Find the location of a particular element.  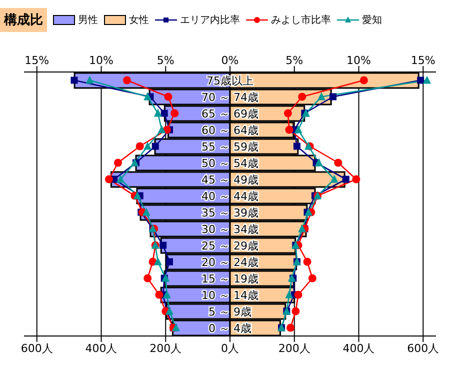

legend-label: エリア内比率 is located at coordinates (210, 20).